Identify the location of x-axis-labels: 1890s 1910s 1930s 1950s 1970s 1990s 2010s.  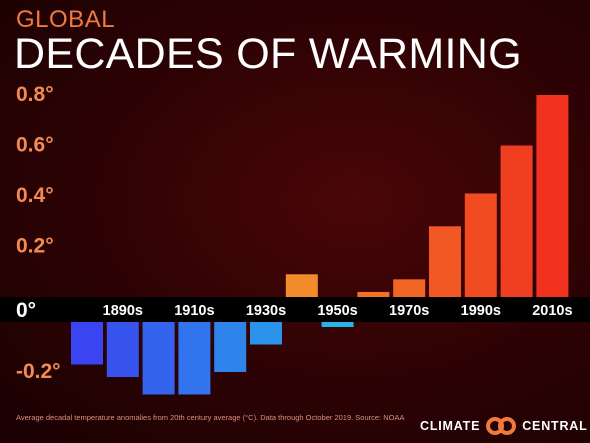
(338, 311).